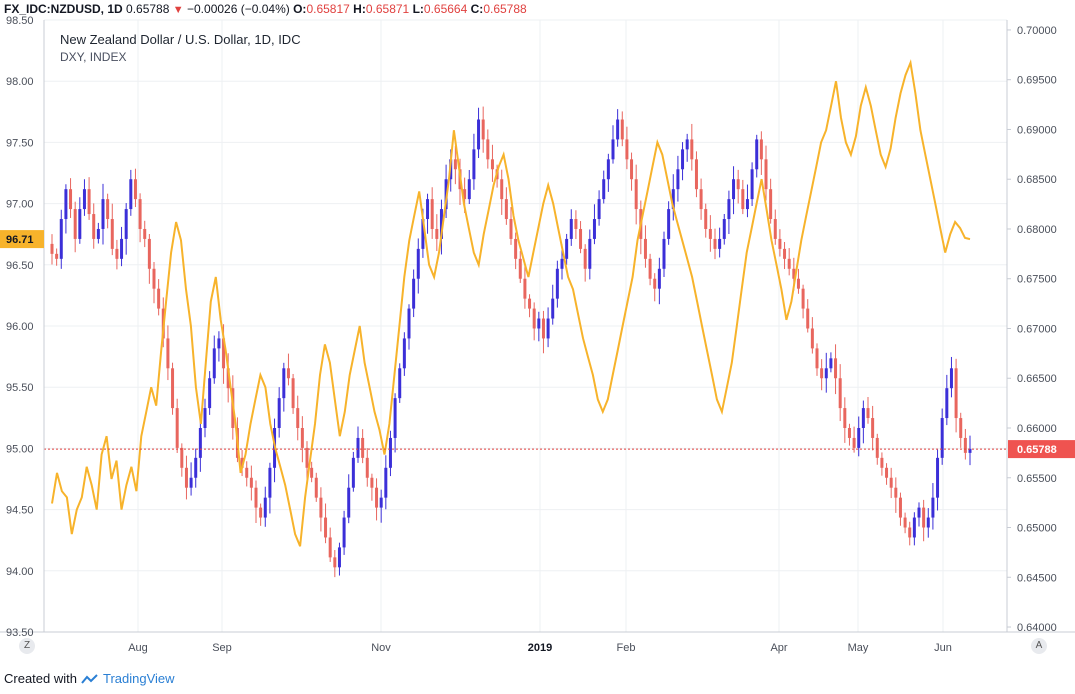 The height and width of the screenshot is (694, 1075). Describe the element at coordinates (1037, 180) in the screenshot. I see `right-tick-label: 0.68500` at that location.